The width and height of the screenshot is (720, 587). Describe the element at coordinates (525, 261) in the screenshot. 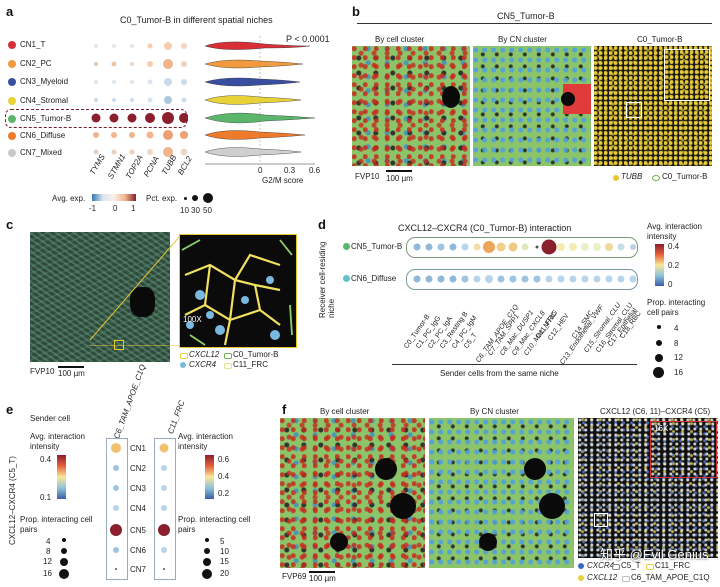

I see `interaction-dotplot` at that location.